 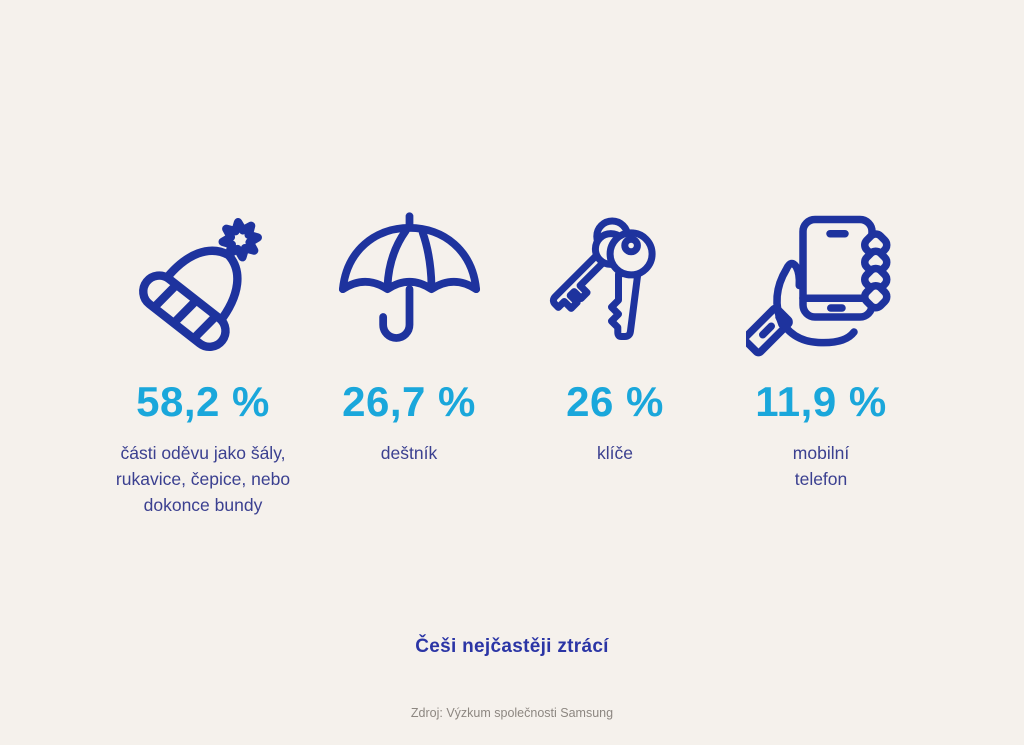 What do you see at coordinates (409, 401) in the screenshot?
I see `stat-value: 26,7 %` at bounding box center [409, 401].